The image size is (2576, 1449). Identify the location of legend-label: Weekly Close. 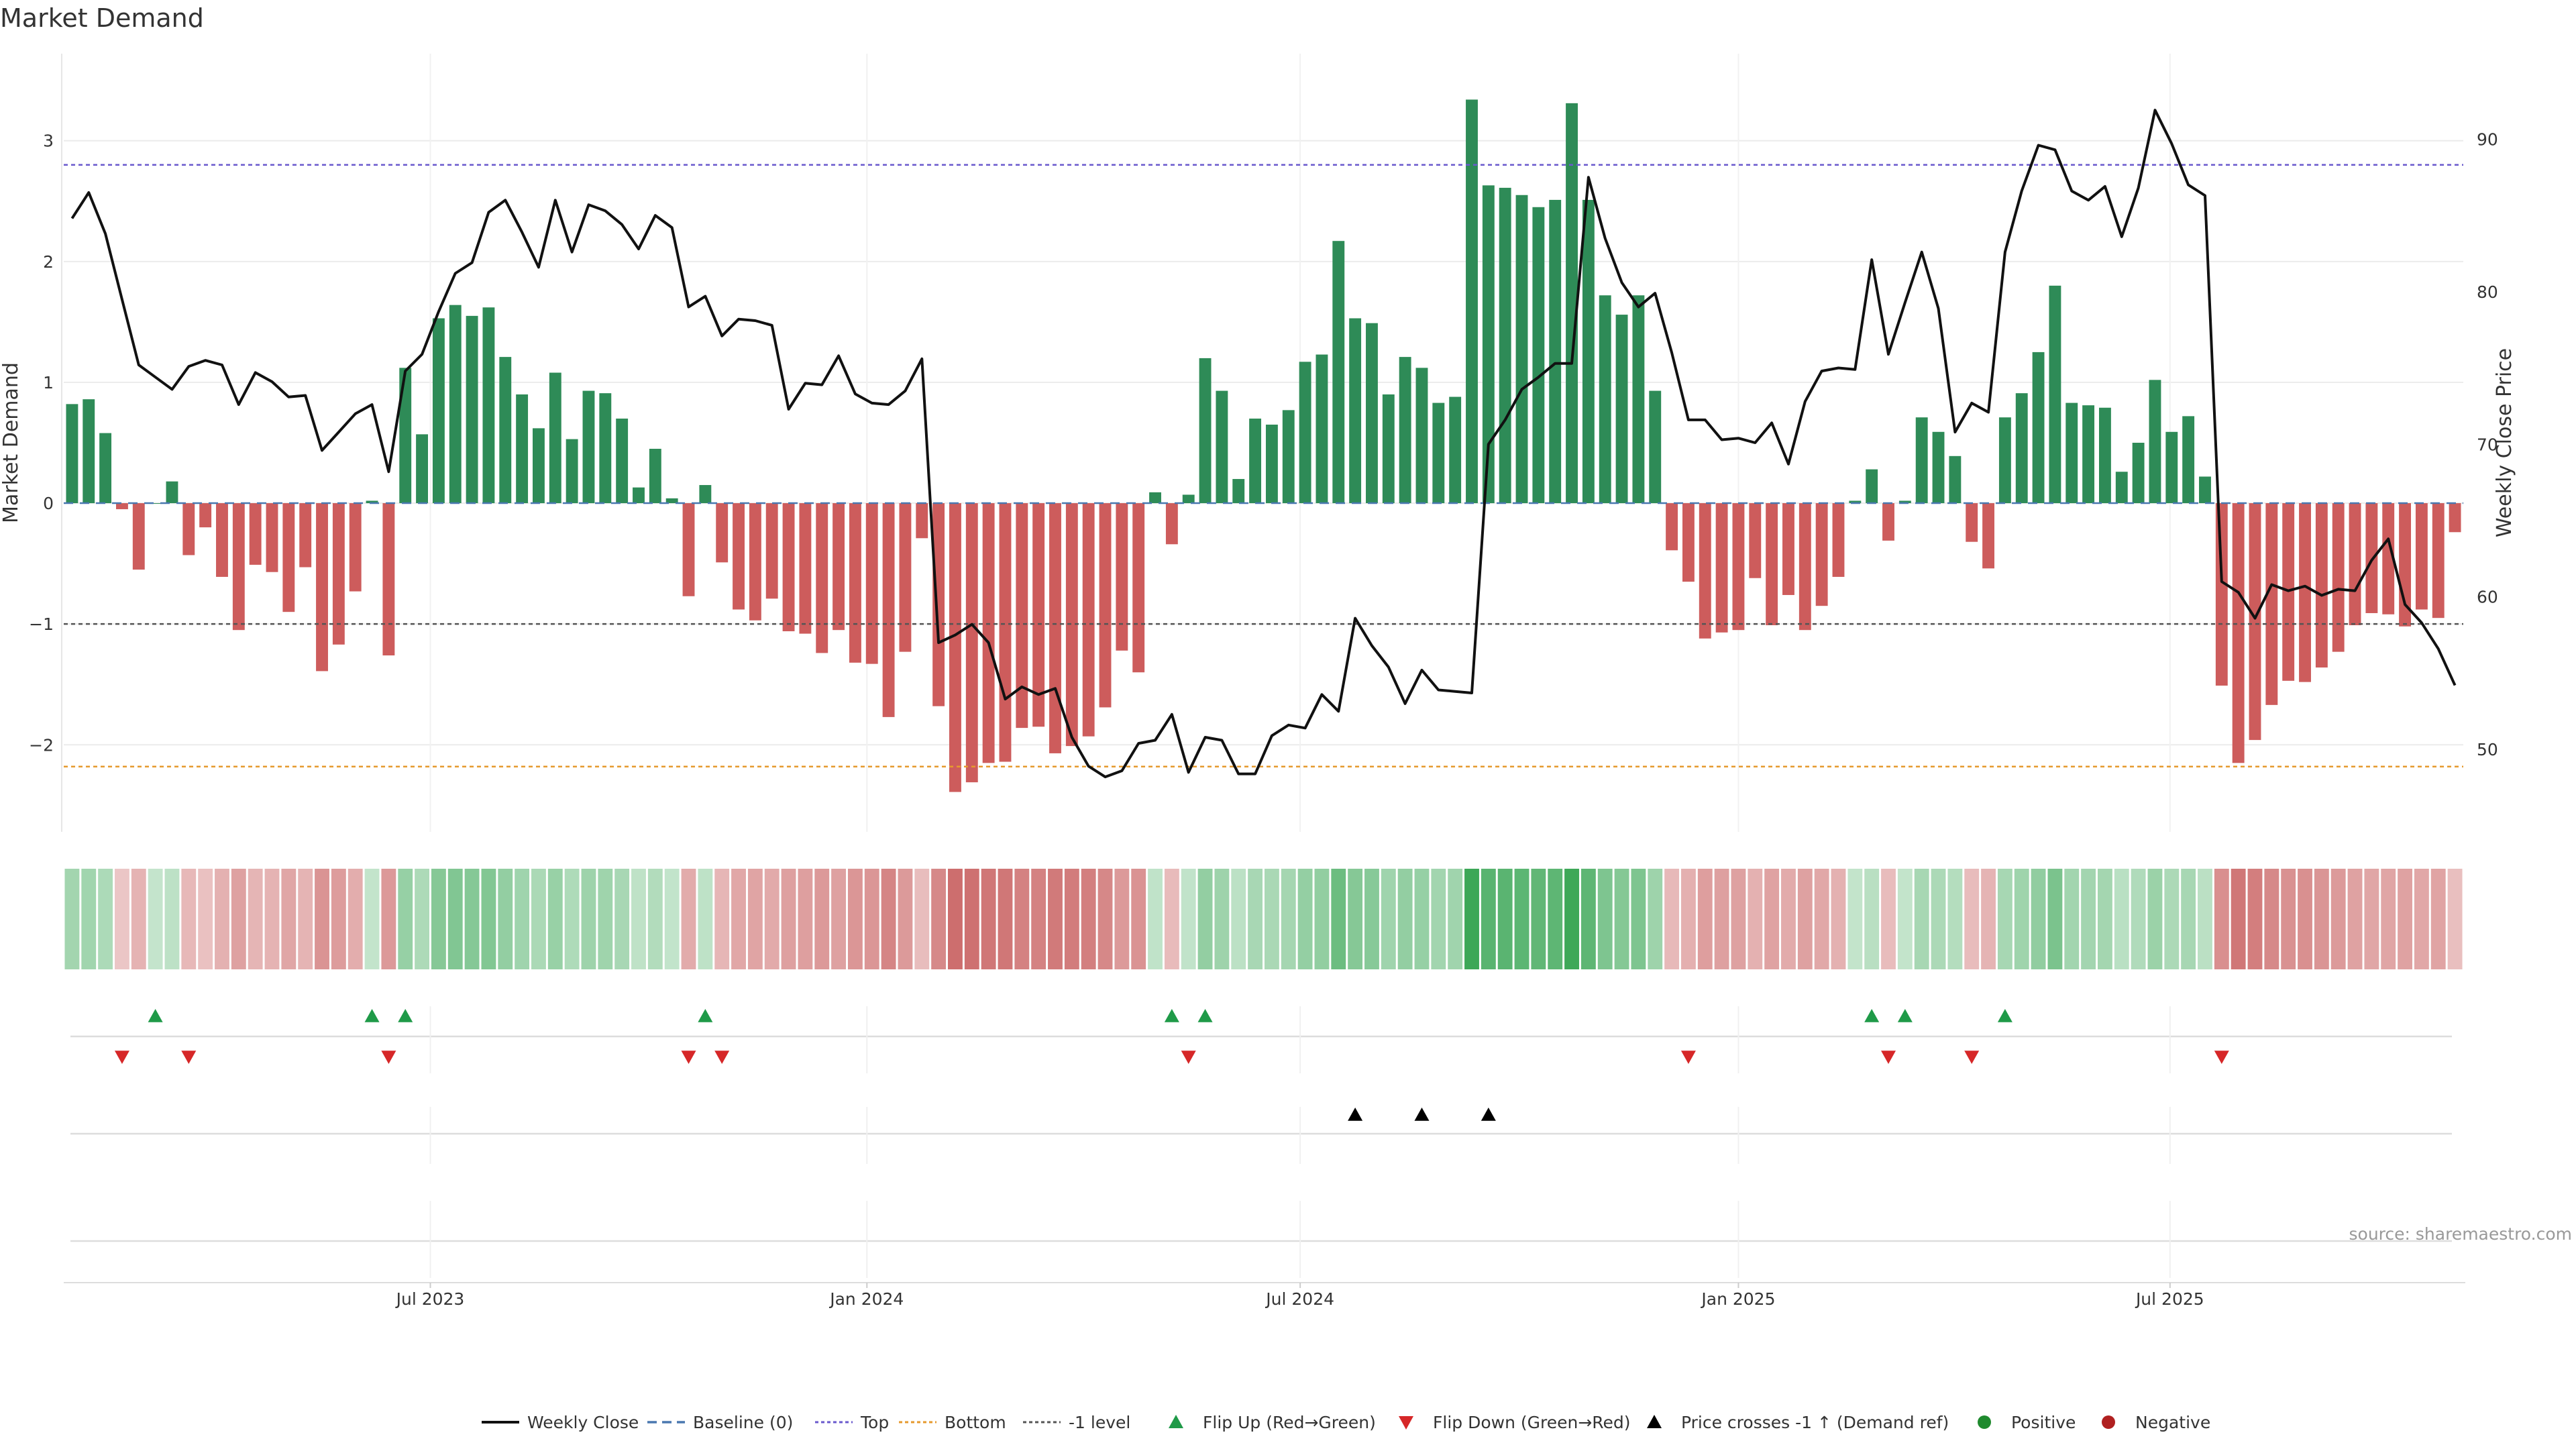
(583, 1422).